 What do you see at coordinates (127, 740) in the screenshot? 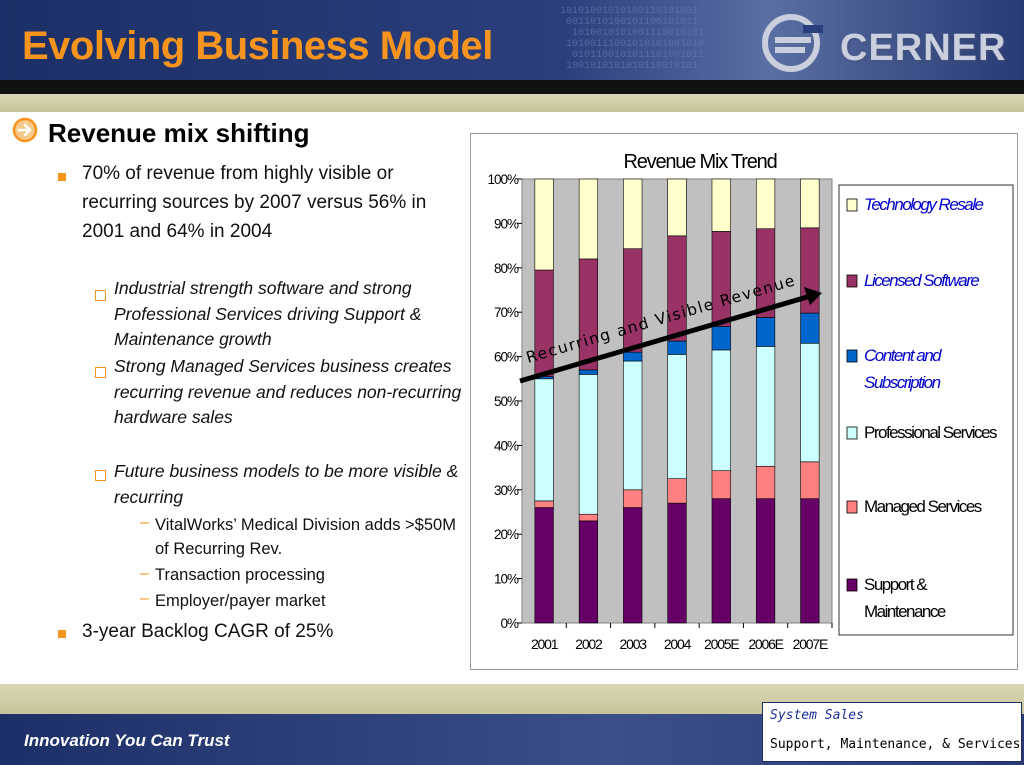
I see `footer-tagline: Innovation You Can Trust` at bounding box center [127, 740].